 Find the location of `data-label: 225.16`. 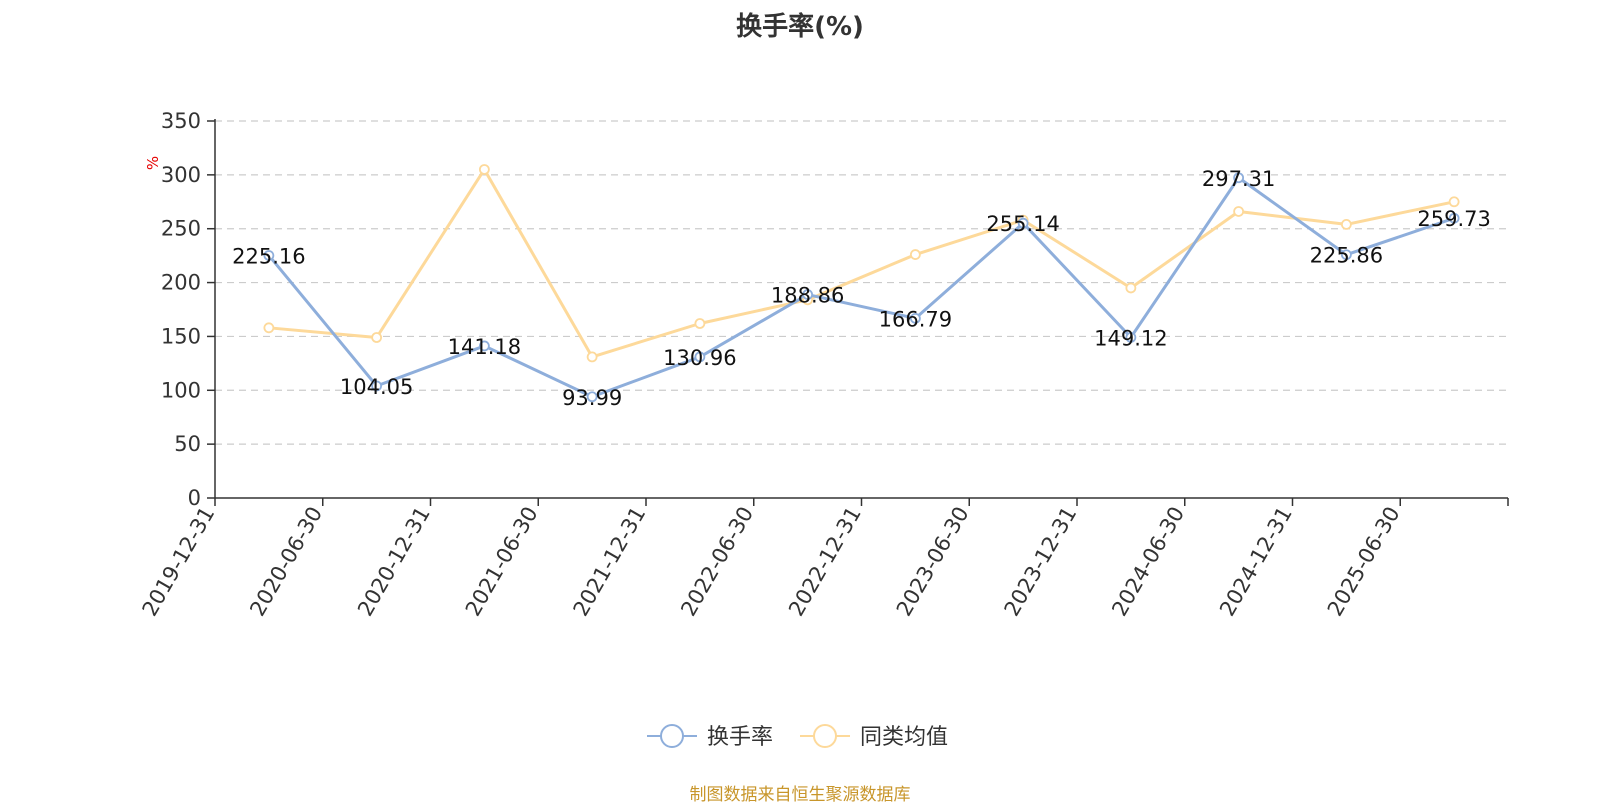

data-label: 225.16 is located at coordinates (268, 256).